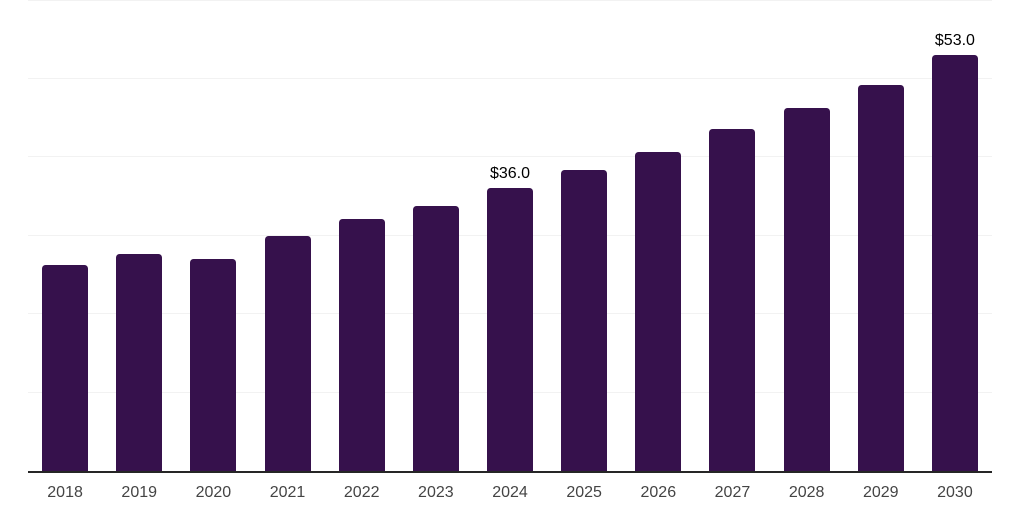  I want to click on bar-2026, so click(658, 311).